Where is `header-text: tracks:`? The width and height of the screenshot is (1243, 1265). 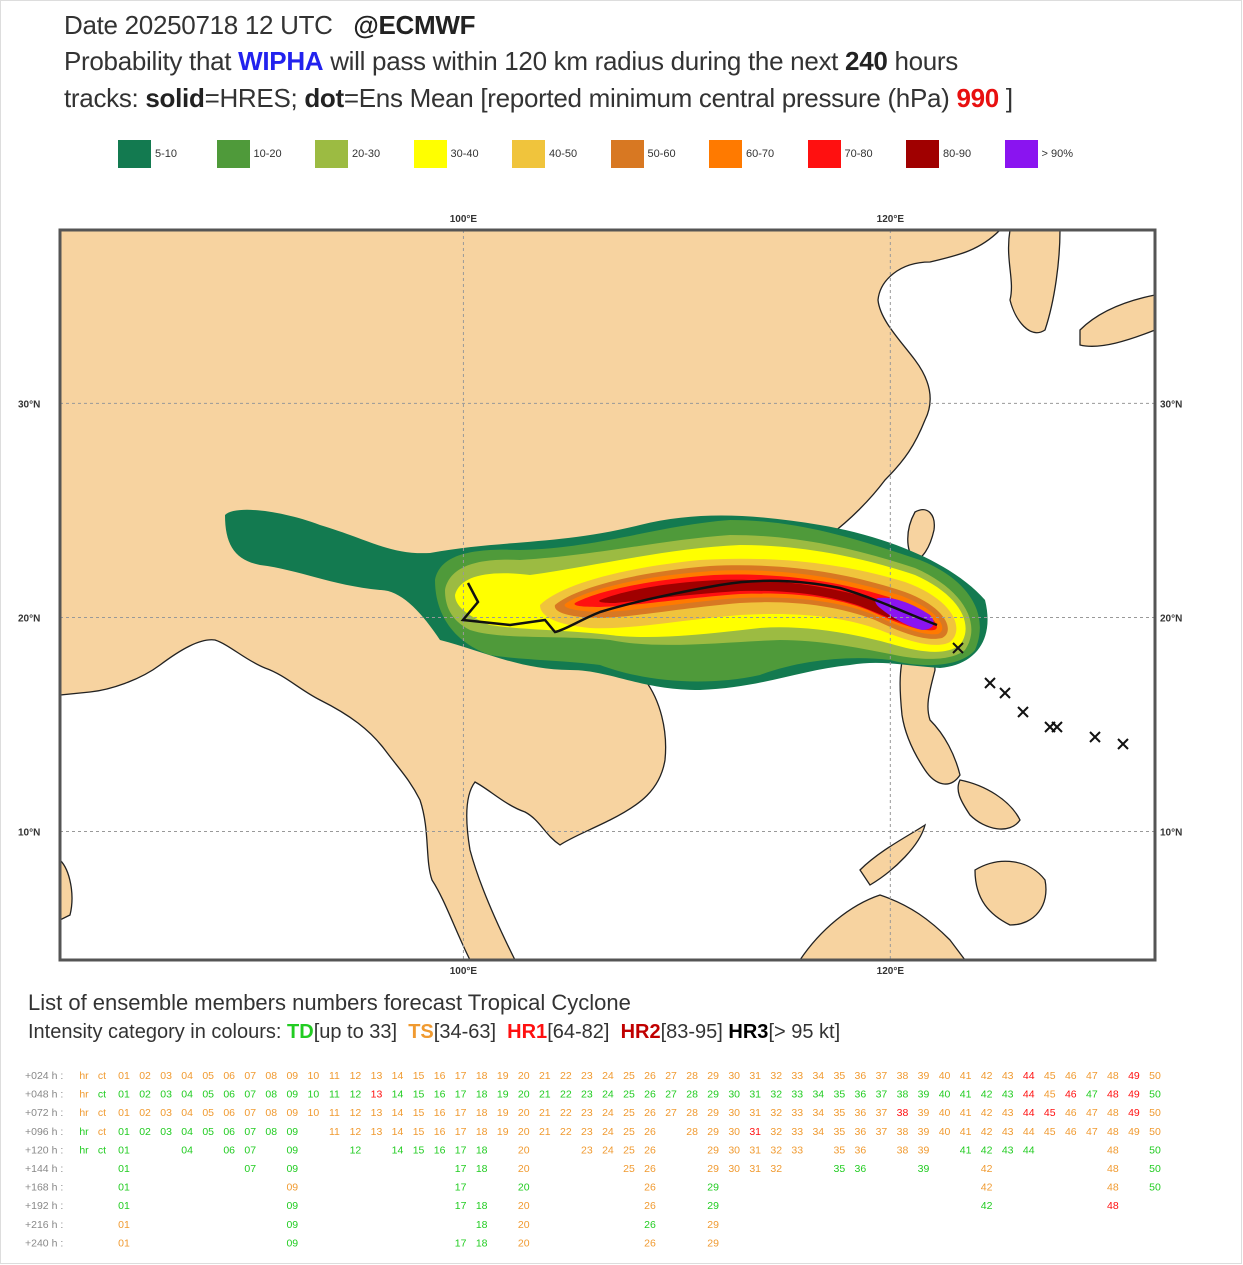 header-text: tracks: is located at coordinates (105, 98).